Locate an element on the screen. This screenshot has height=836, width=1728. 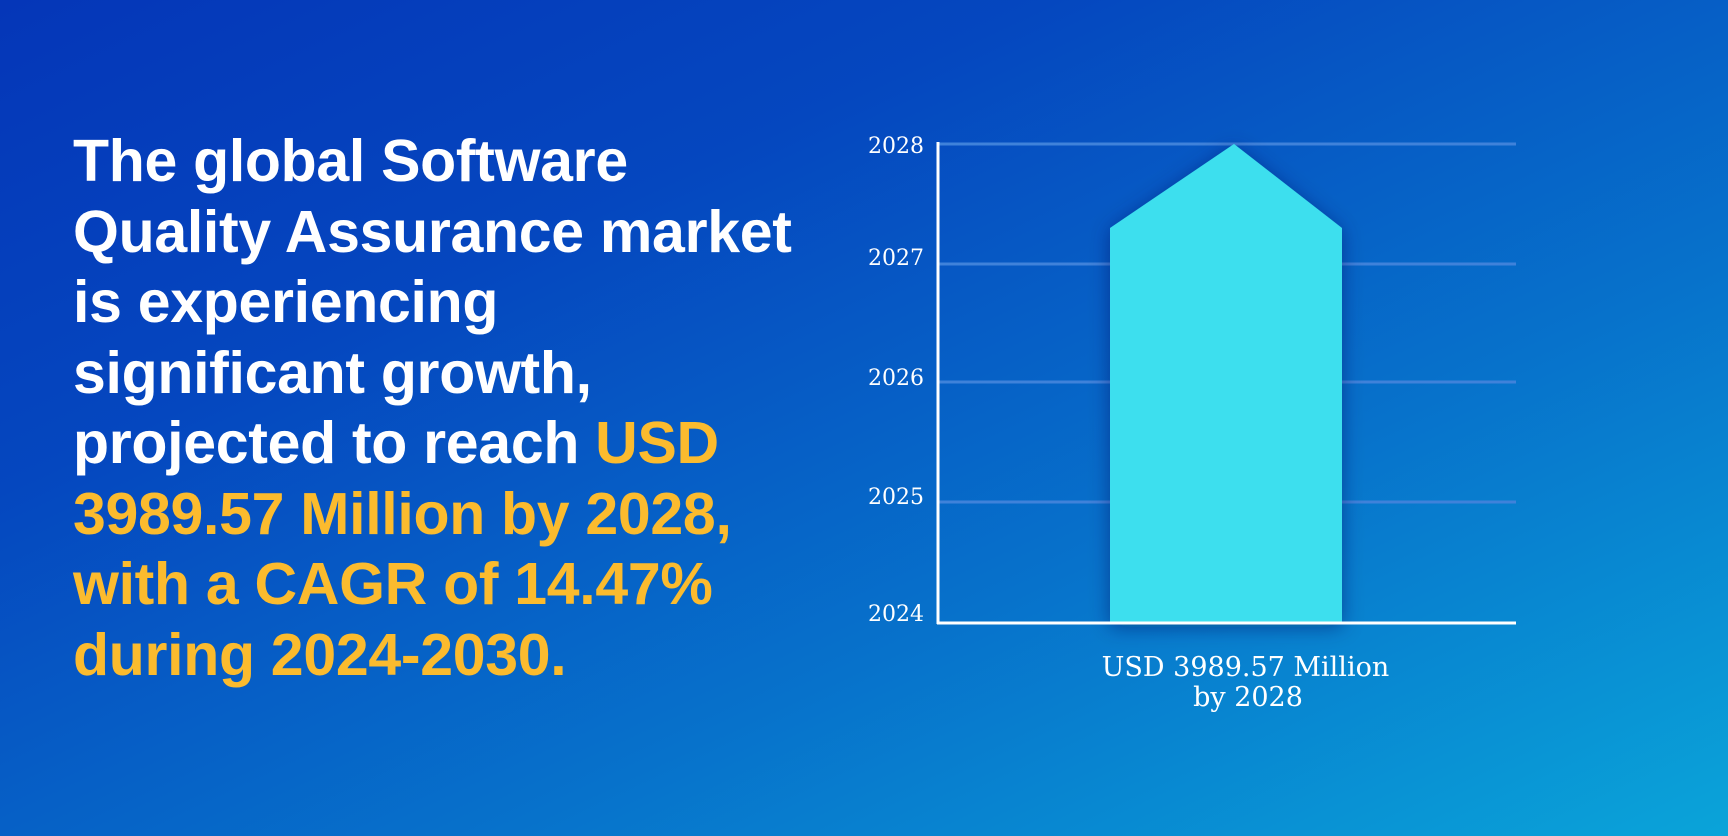
bars is located at coordinates (1226, 383).